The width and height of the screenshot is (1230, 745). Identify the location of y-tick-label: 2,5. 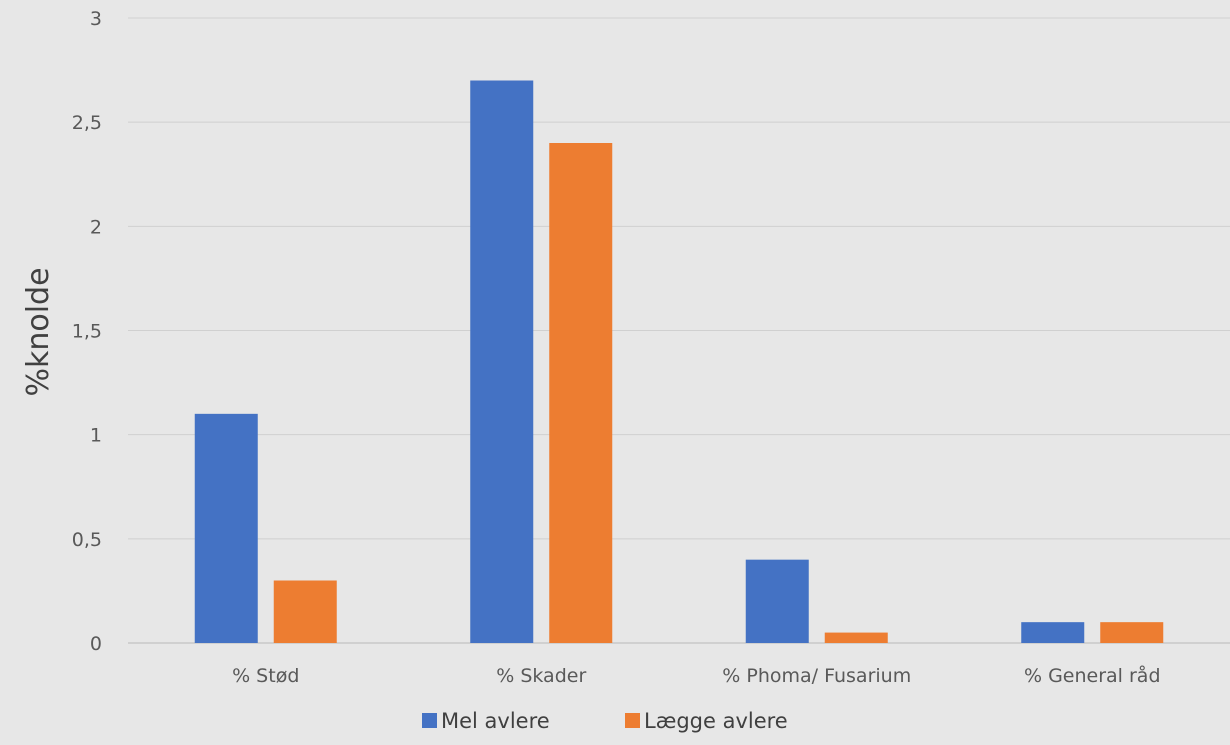
(87, 123).